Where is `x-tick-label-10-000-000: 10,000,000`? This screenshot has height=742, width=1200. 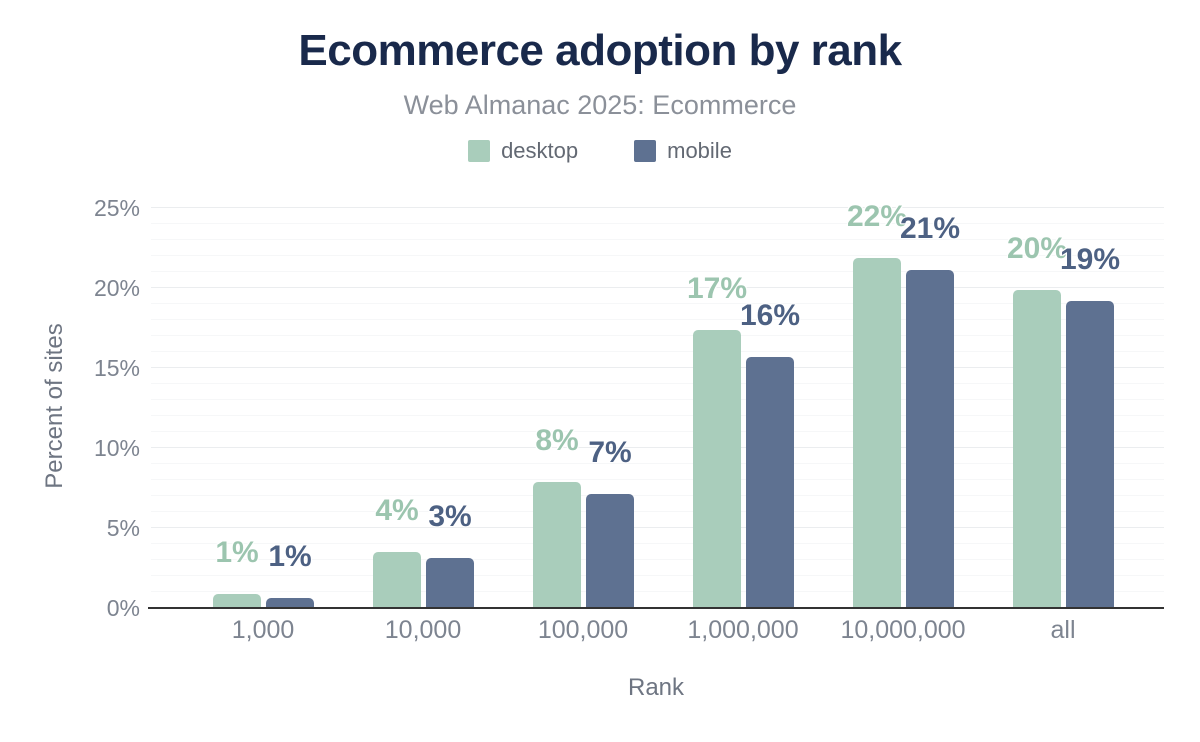
x-tick-label-10-000-000: 10,000,000 is located at coordinates (903, 630).